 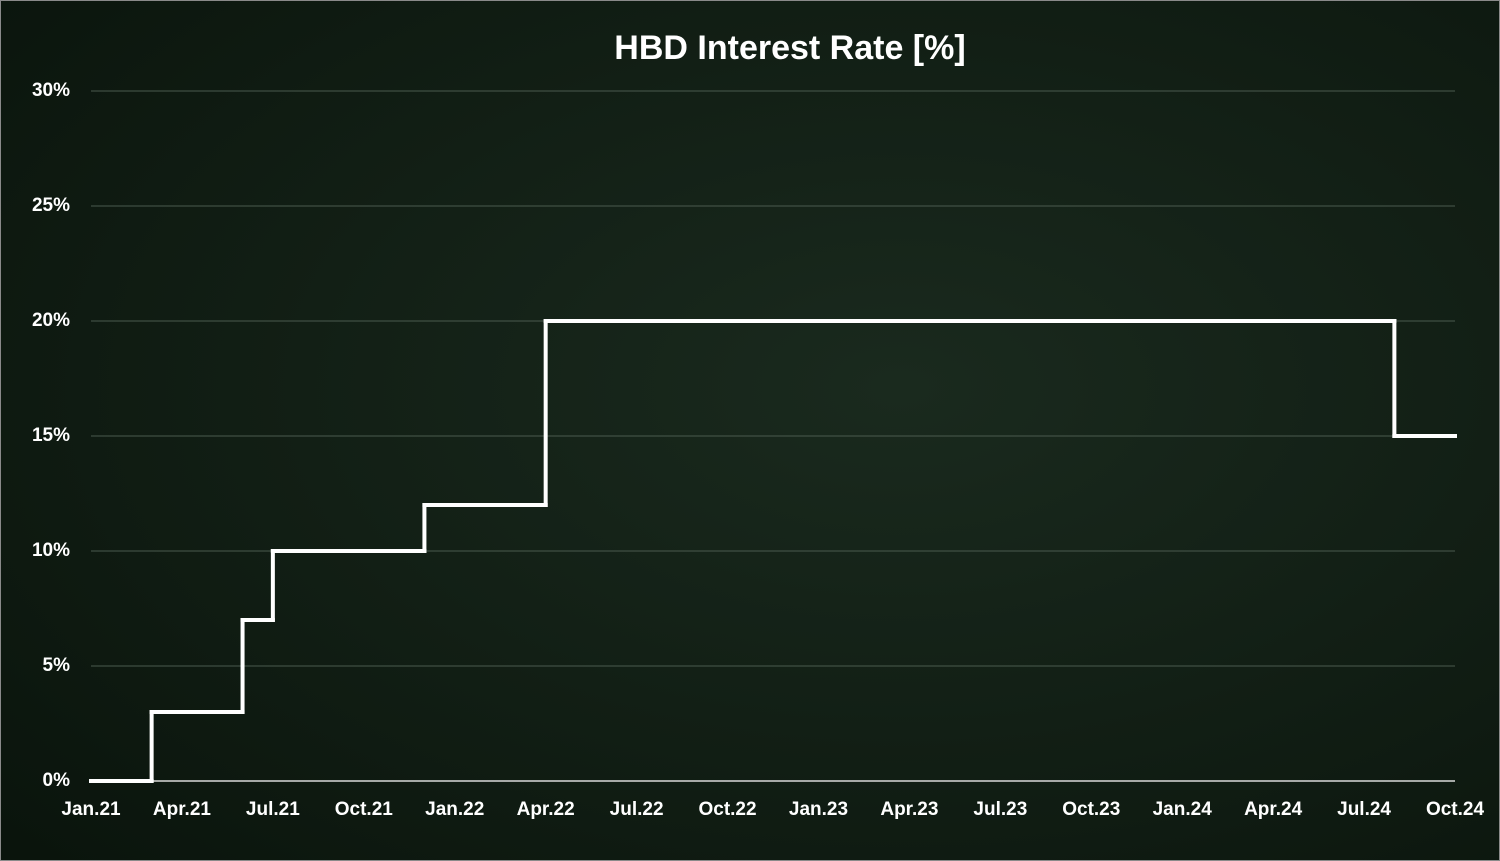 What do you see at coordinates (57, 665) in the screenshot?
I see `y-tick-label: 5%` at bounding box center [57, 665].